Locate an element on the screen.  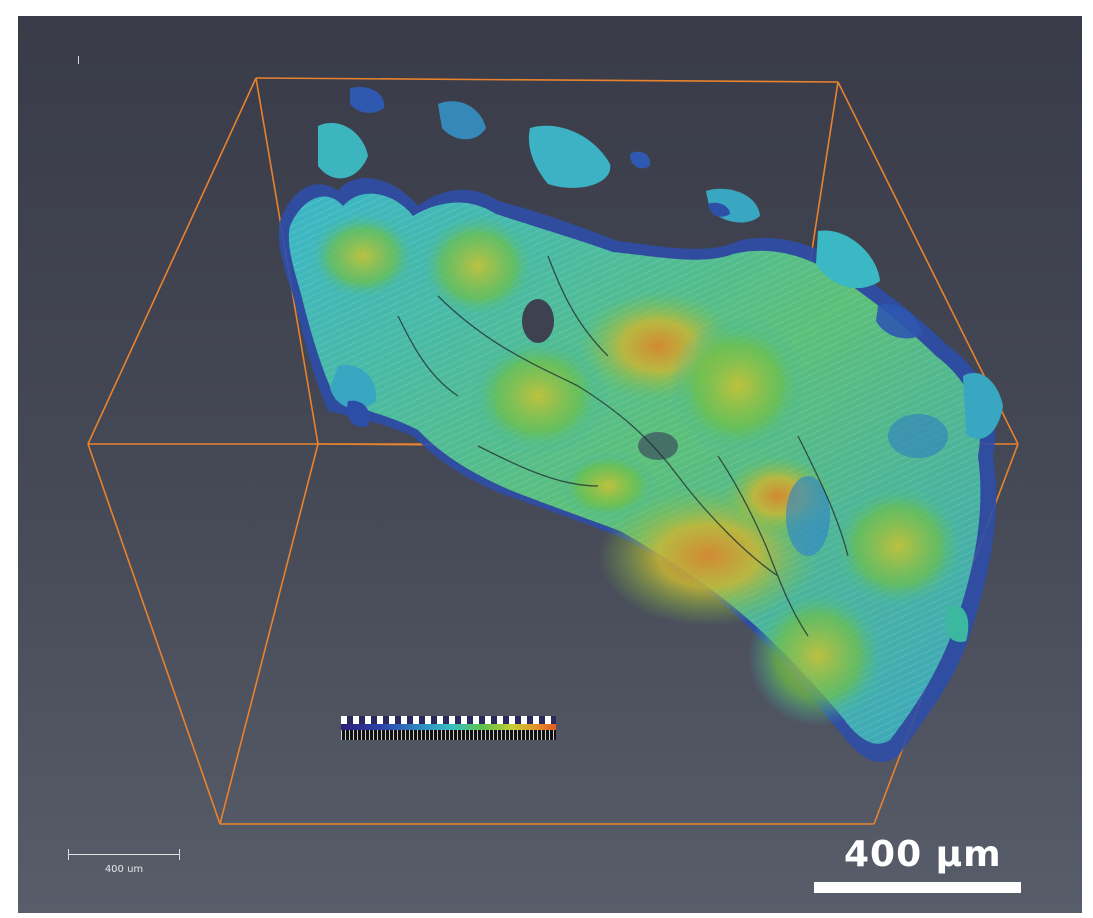
corner-tick-mark is located at coordinates (78, 60).